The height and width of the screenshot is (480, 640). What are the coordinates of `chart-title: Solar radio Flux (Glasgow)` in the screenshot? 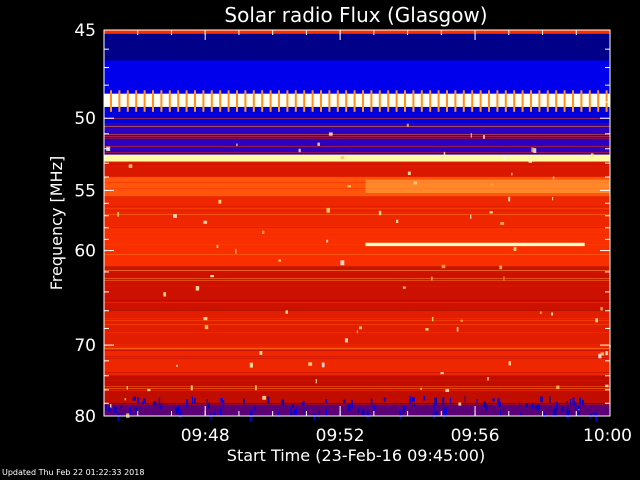 It's located at (355, 15).